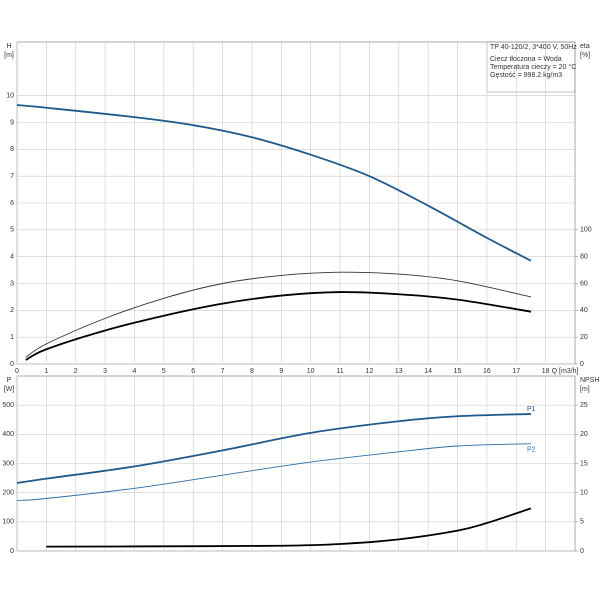 This screenshot has height=605, width=600. What do you see at coordinates (585, 389) in the screenshot?
I see `y2-axis-unit: [m]` at bounding box center [585, 389].